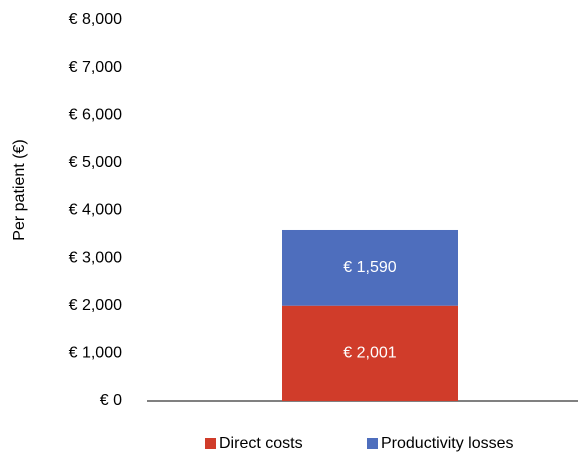  Describe the element at coordinates (95, 257) in the screenshot. I see `y-tick-label: € 3,000` at that location.